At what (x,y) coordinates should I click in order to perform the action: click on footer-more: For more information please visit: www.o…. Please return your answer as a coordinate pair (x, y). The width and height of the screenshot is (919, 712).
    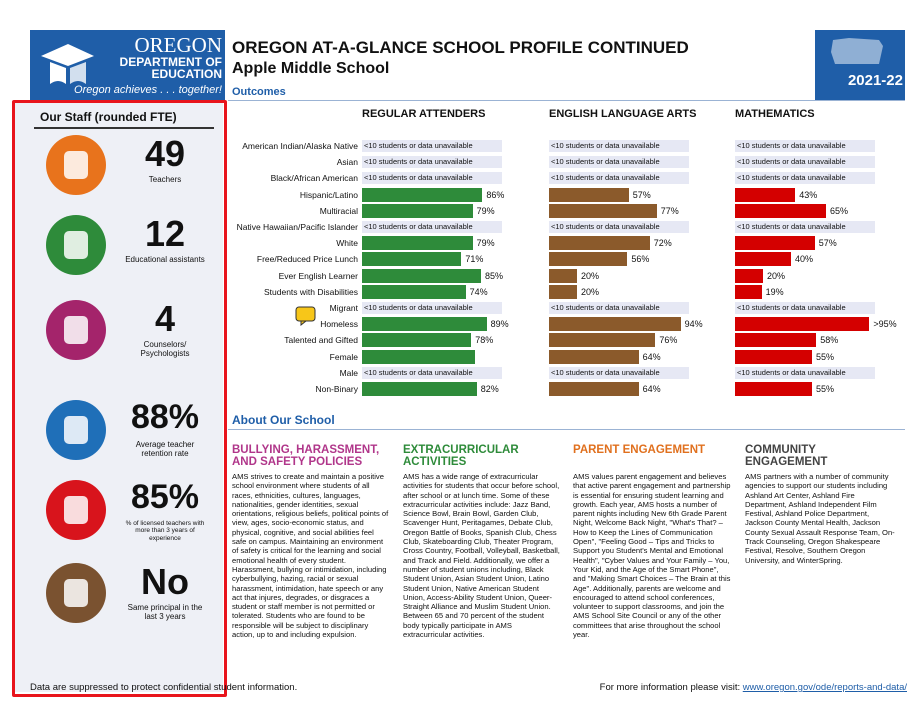
    Looking at the image, I should click on (753, 687).